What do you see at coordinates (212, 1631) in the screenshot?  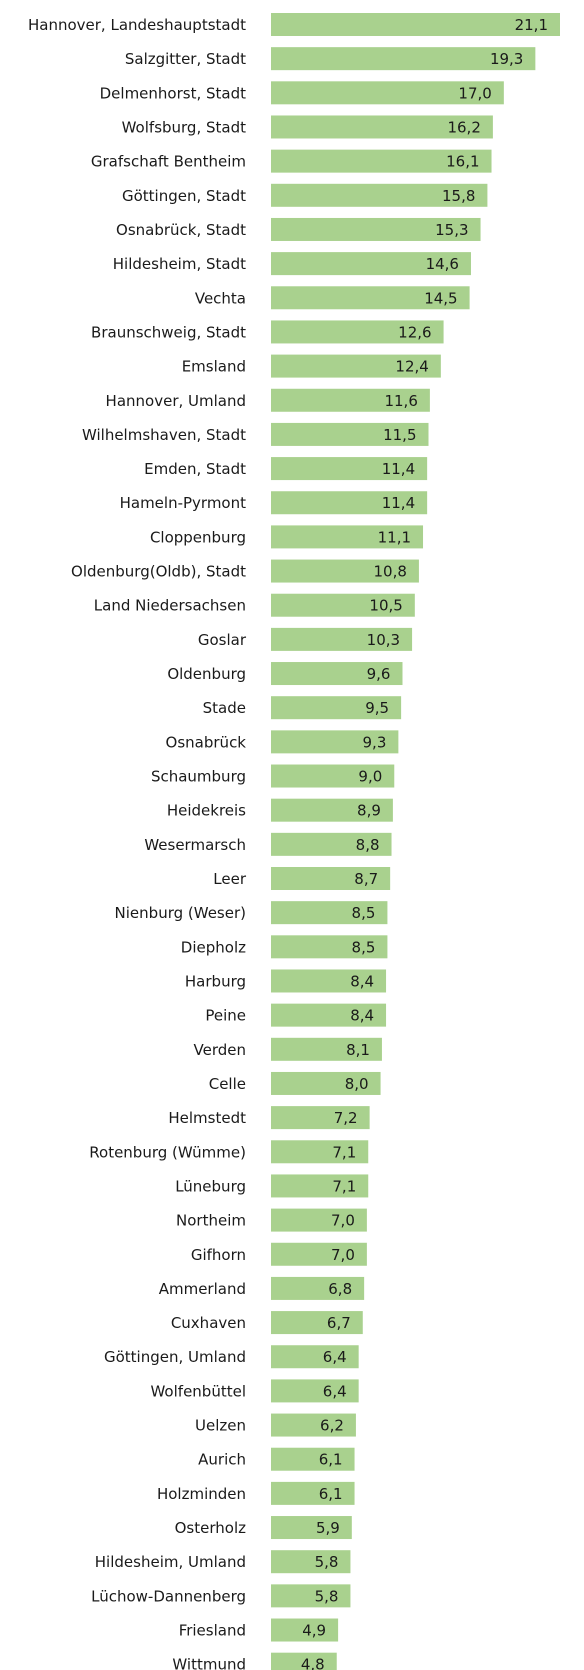 I see `category-label: Friesland` at bounding box center [212, 1631].